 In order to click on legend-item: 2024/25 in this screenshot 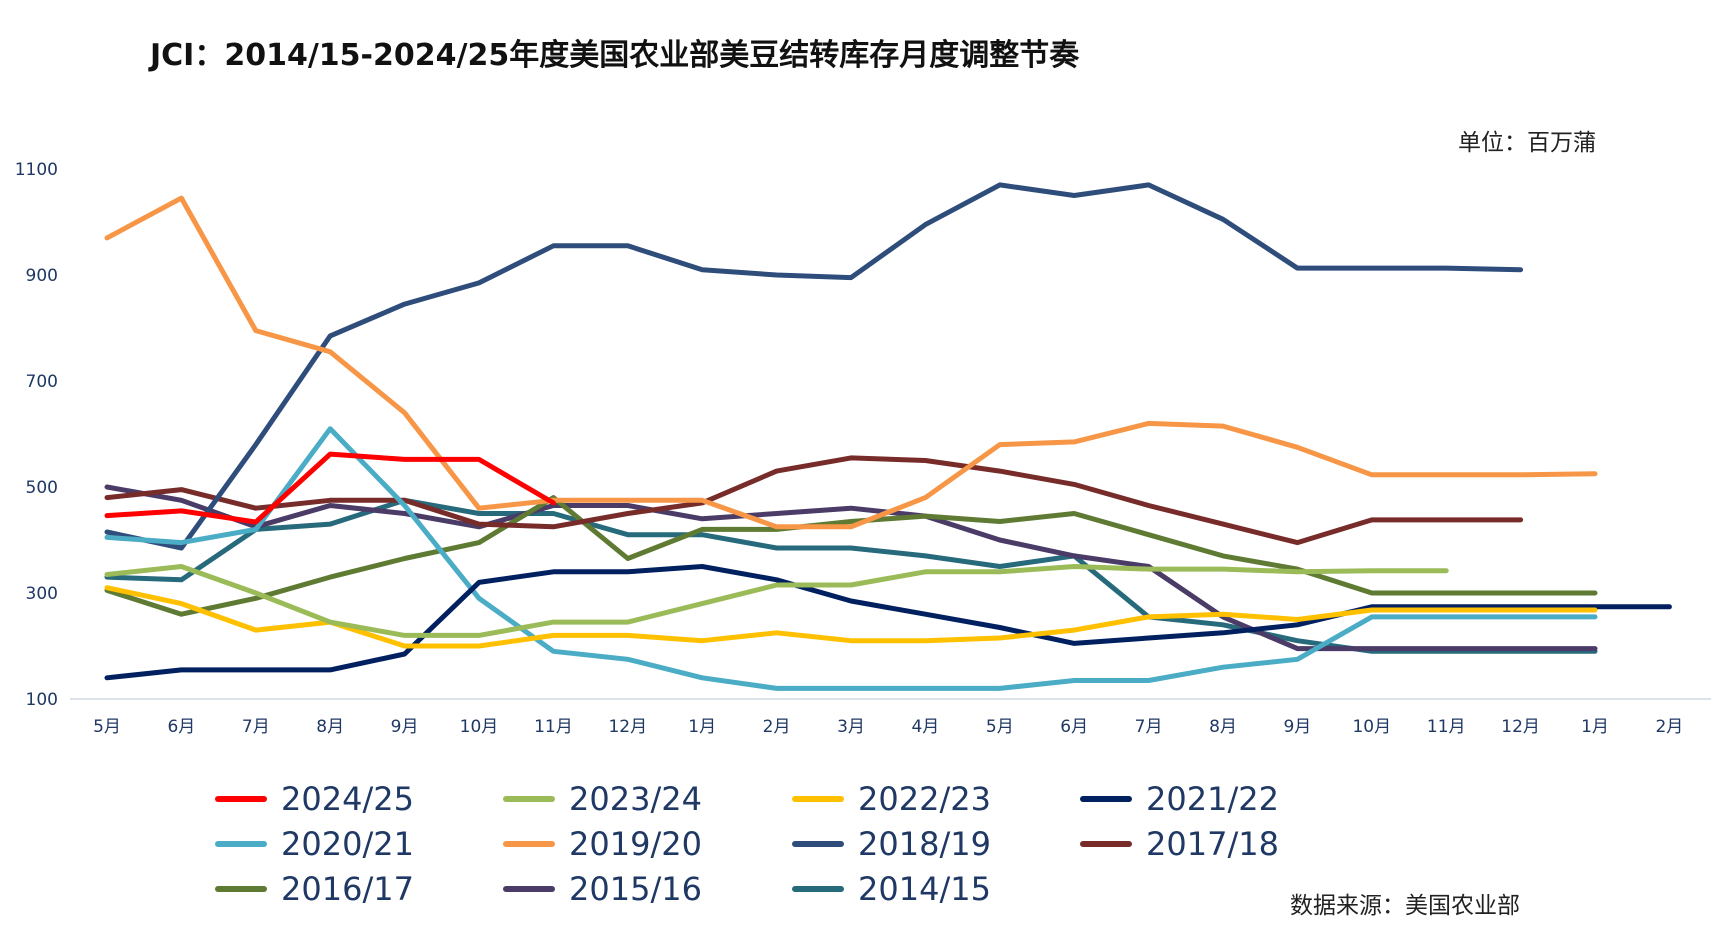, I will do `click(314, 799)`.